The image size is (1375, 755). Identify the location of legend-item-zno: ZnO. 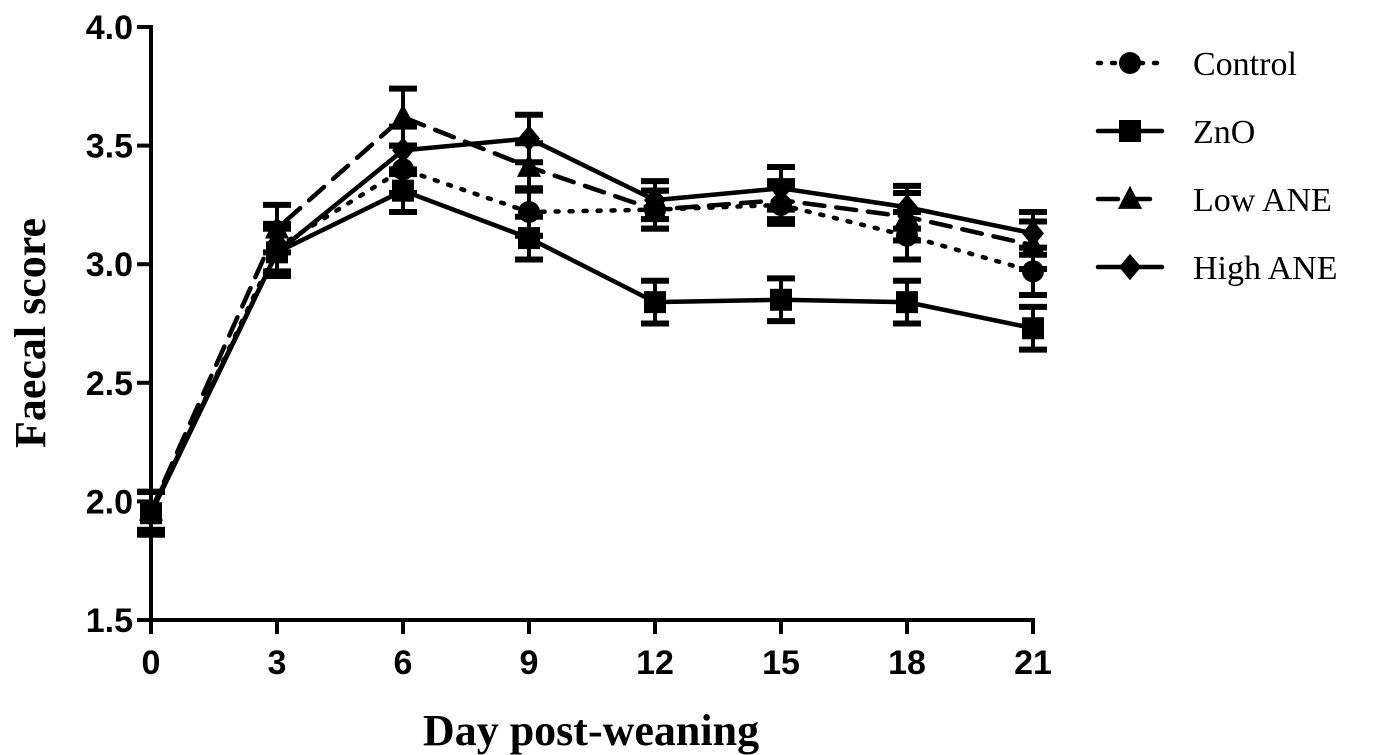
(1175, 132).